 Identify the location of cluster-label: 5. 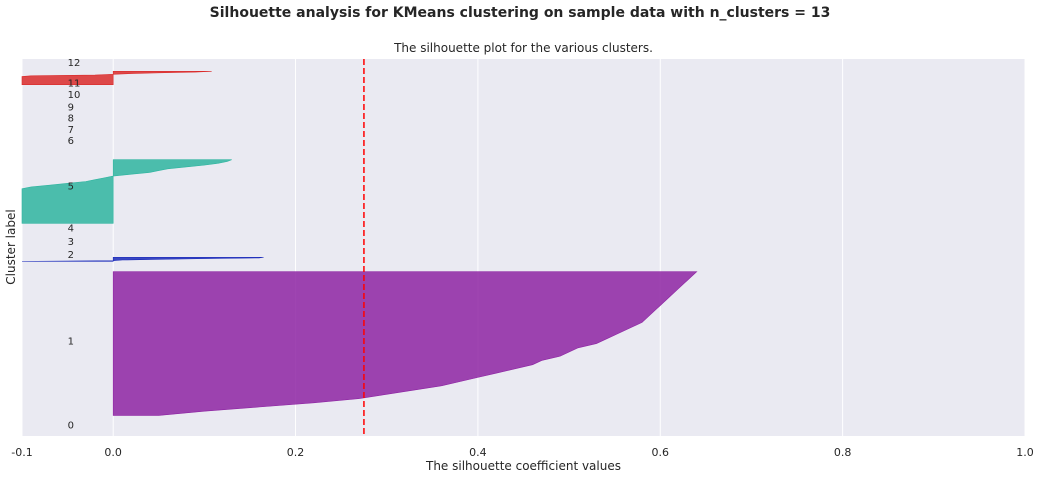
(71, 186).